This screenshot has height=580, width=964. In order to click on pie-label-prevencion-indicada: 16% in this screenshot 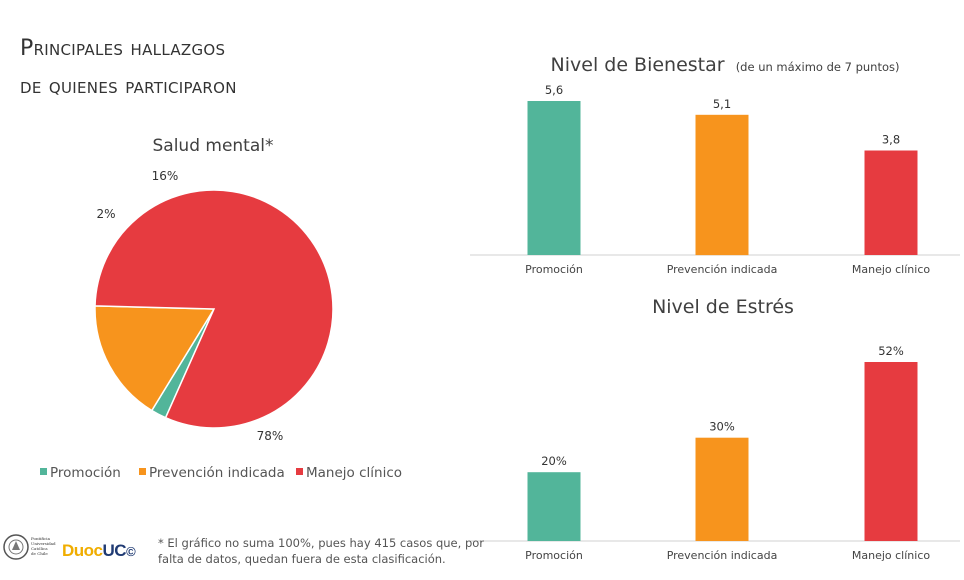, I will do `click(165, 176)`.